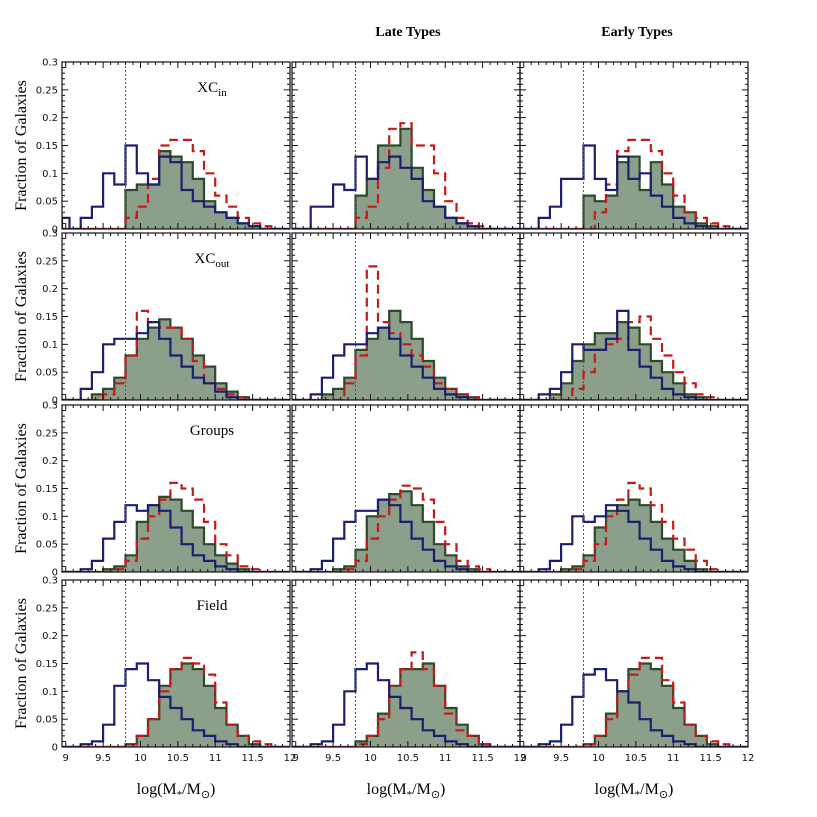  I want to click on row-label: XCout, so click(212, 260).